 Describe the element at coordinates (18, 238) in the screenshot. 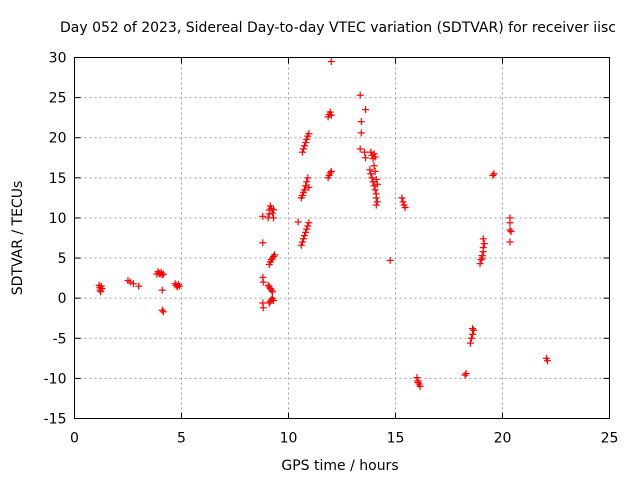

I see `y-axis-label: SDTVAR / TECUs` at that location.